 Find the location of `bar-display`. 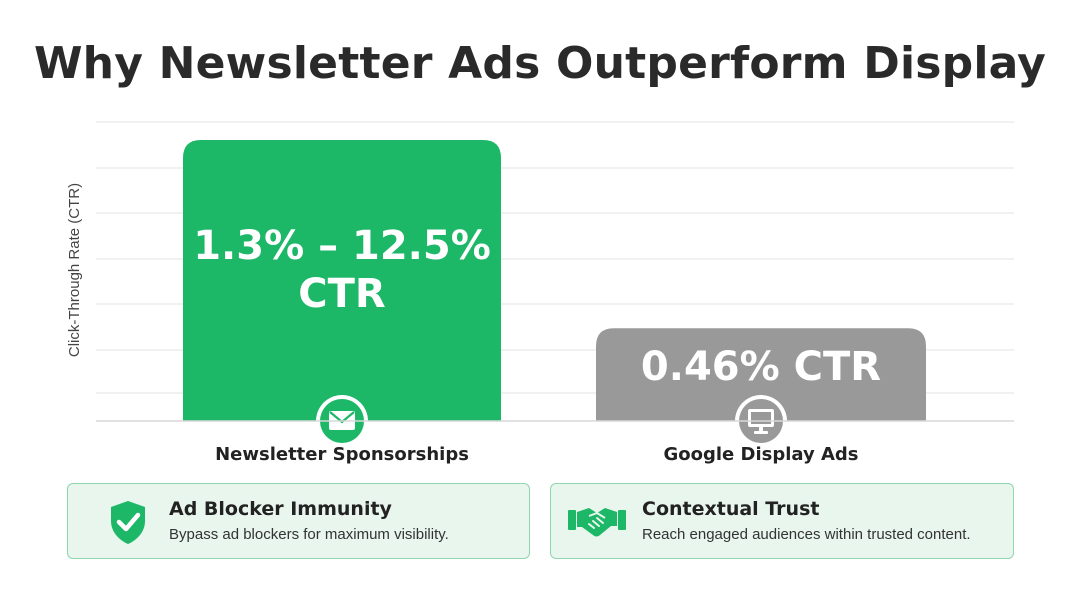

bar-display is located at coordinates (761, 374).